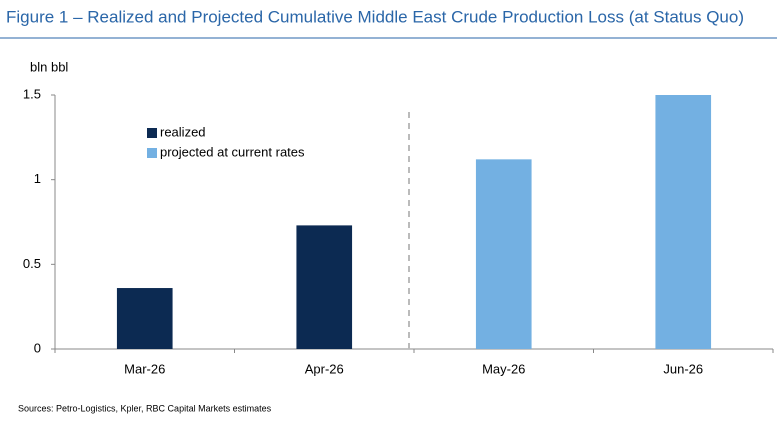 This screenshot has width=777, height=444. I want to click on x-tick-label: Jun-26, so click(683, 368).